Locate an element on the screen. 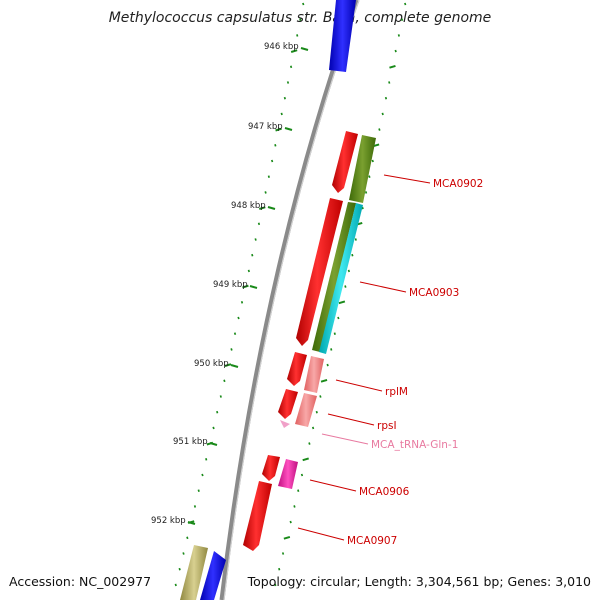 The image size is (600, 600). feature-blue-top is located at coordinates (342, 36).